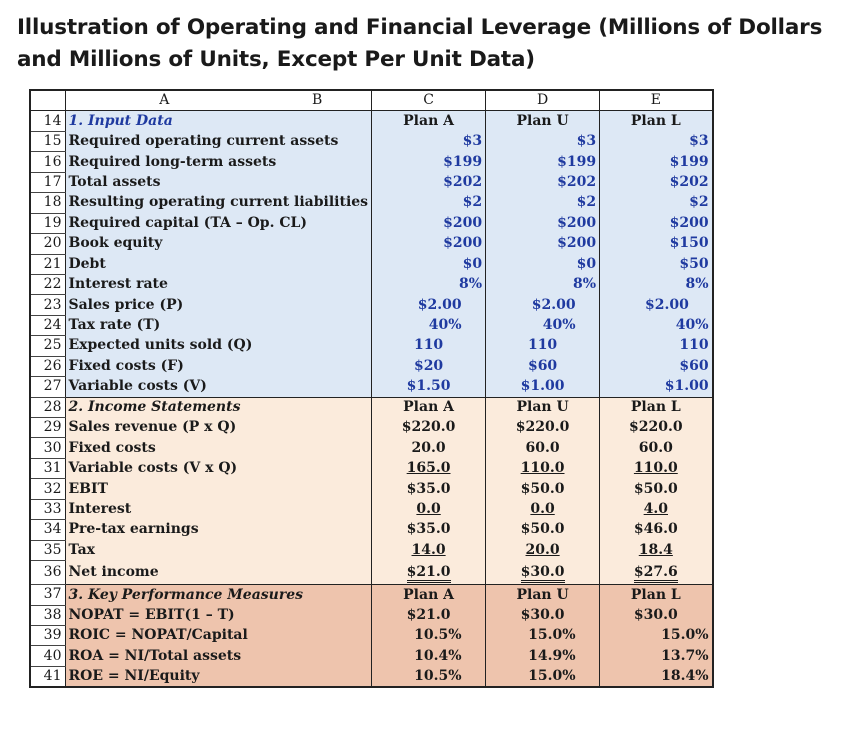 Image resolution: width=859 pixels, height=736 pixels. What do you see at coordinates (219, 121) in the screenshot?
I see `section-header-input-data: 1. Input Data` at bounding box center [219, 121].